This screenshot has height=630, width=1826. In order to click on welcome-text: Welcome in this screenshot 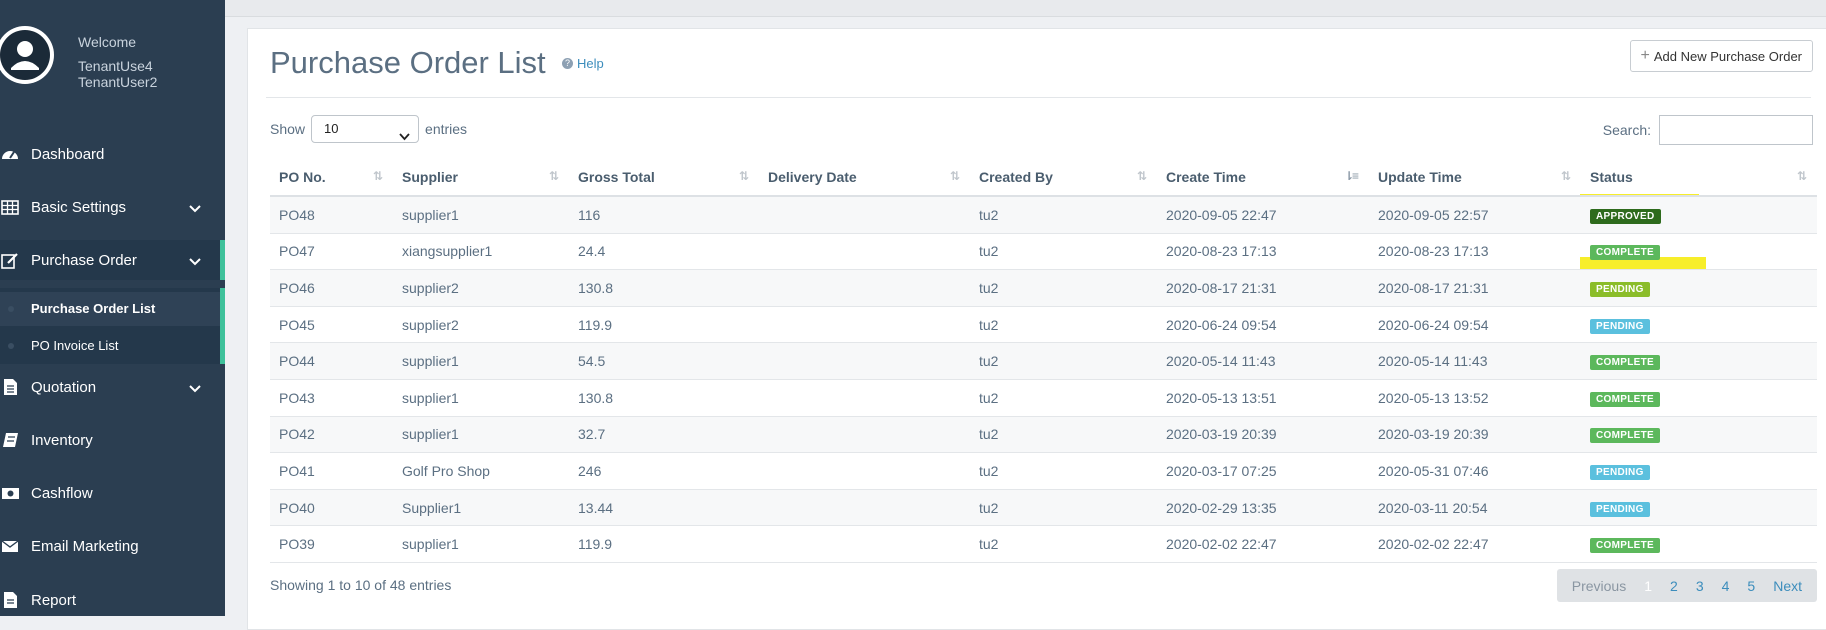, I will do `click(107, 42)`.